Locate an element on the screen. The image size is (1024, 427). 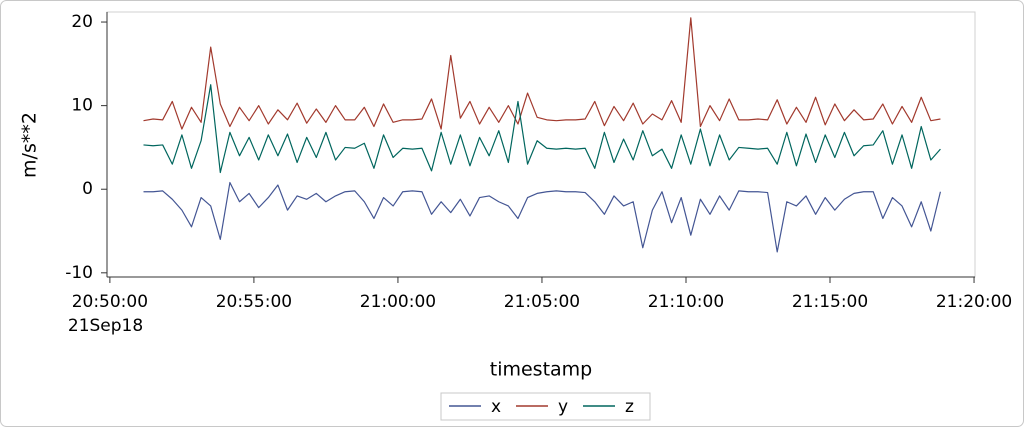
x-tick-label: 21:05:00 is located at coordinates (542, 302).